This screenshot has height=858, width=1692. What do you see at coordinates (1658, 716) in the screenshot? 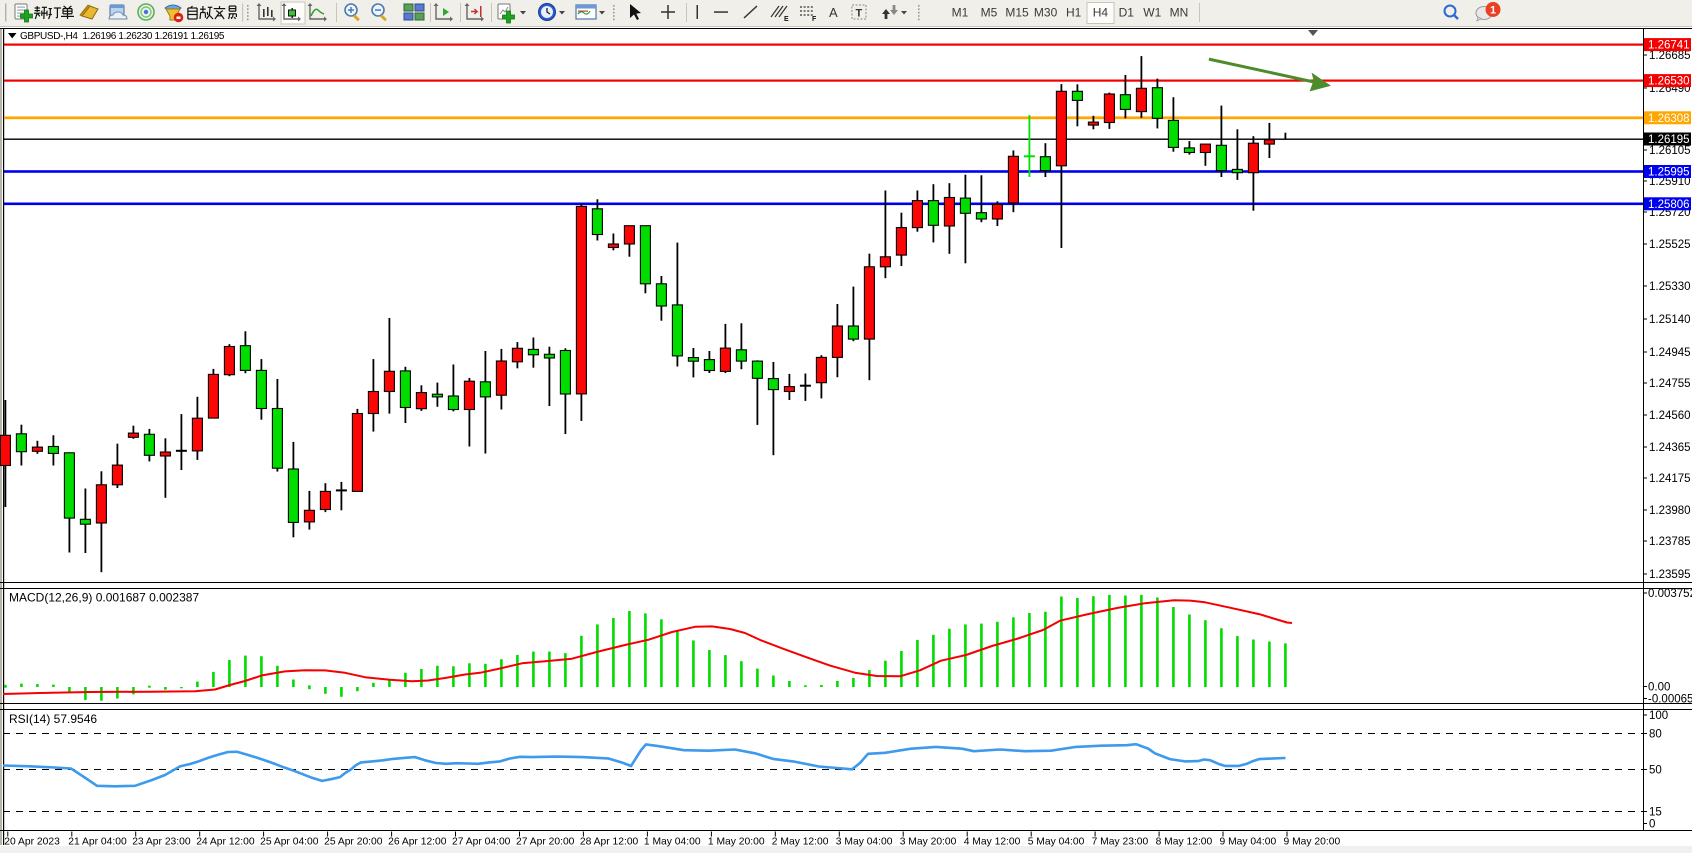
I see `svg-text: 100` at bounding box center [1658, 716].